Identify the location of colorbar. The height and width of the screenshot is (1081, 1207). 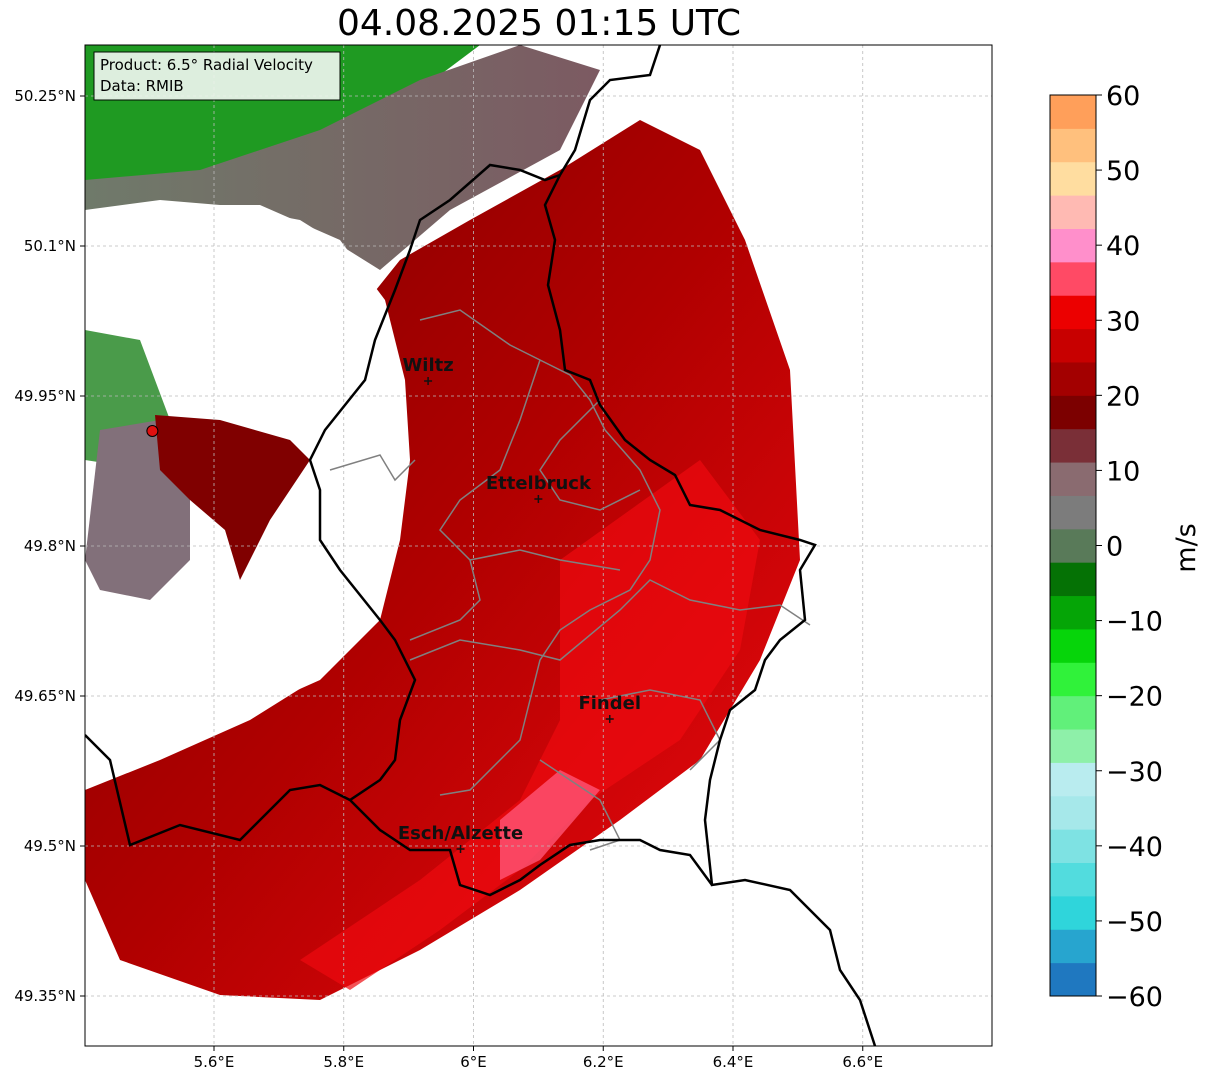
(1073, 546).